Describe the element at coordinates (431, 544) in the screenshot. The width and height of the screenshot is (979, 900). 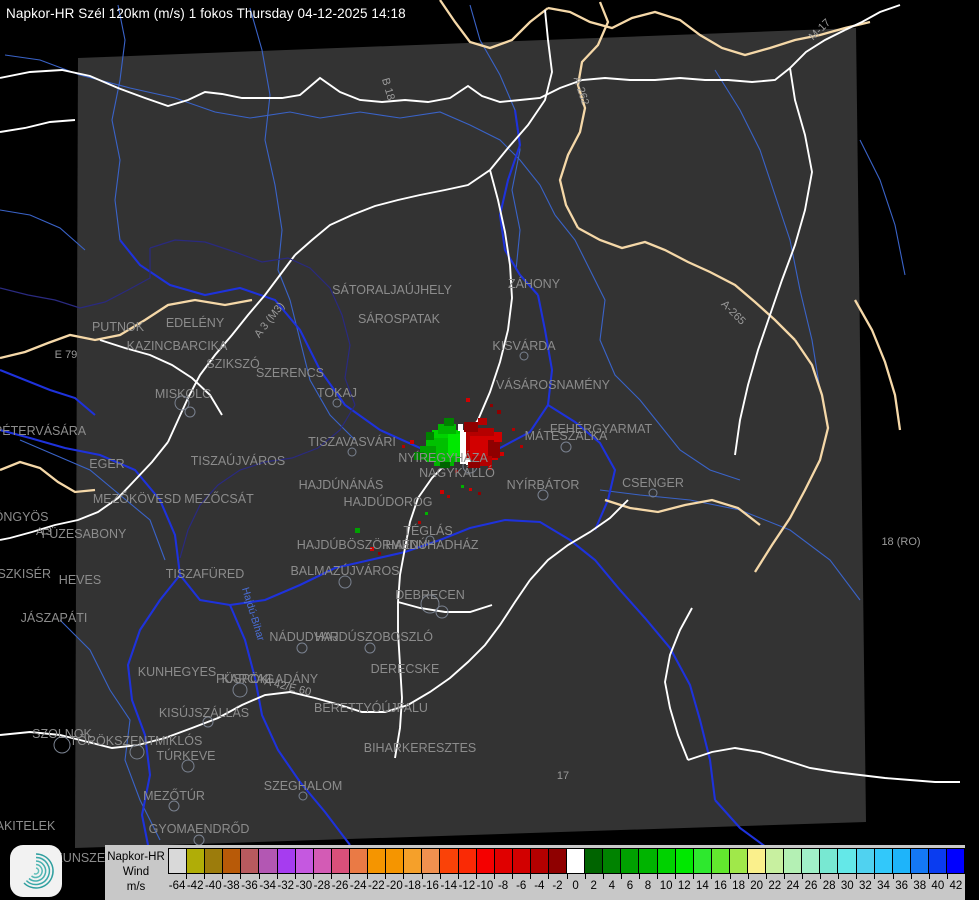
I see `map-label: HAJDÚHADHÁZ` at that location.